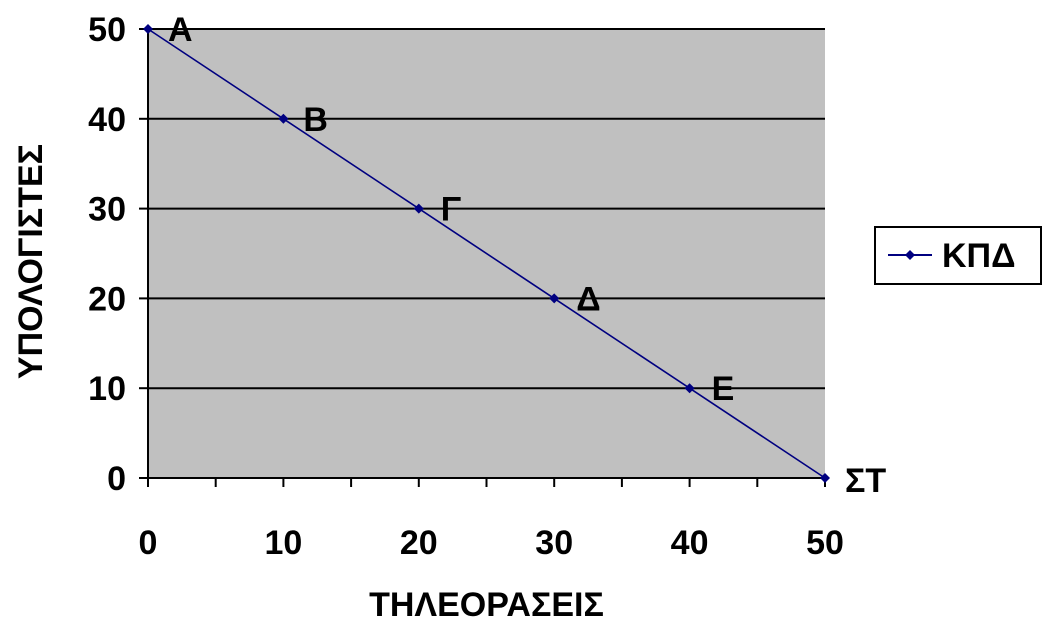 The image size is (1042, 625). I want to click on y-tick-label-30: 30, so click(107, 210).